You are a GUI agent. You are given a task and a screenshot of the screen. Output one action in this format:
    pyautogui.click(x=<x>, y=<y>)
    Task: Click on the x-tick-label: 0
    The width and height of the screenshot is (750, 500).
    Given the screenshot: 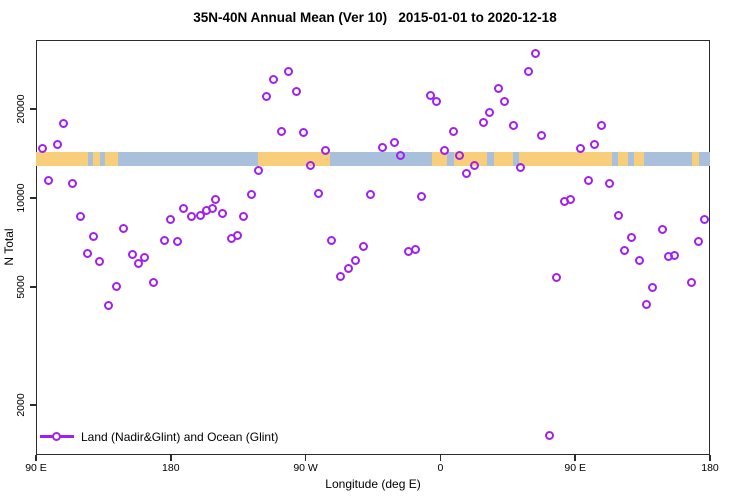 What is the action you would take?
    pyautogui.click(x=440, y=468)
    